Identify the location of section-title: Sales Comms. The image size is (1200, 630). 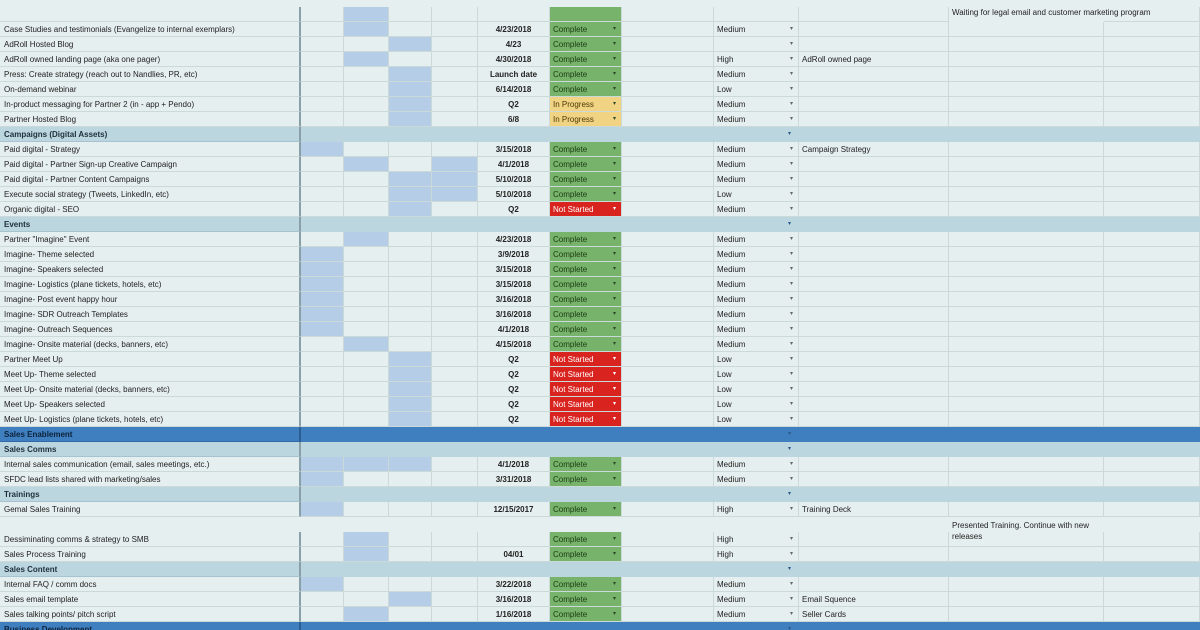
(150, 449).